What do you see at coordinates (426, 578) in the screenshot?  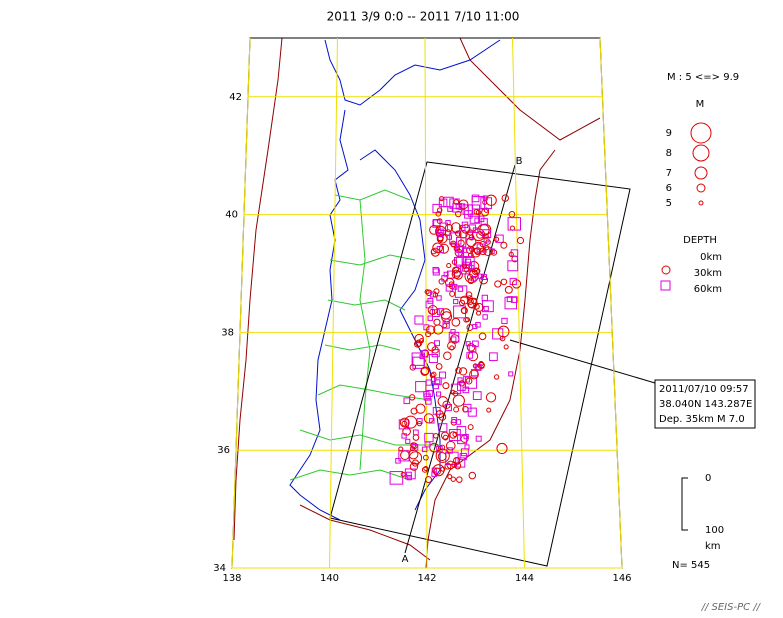 I see `lon-label: 142` at bounding box center [426, 578].